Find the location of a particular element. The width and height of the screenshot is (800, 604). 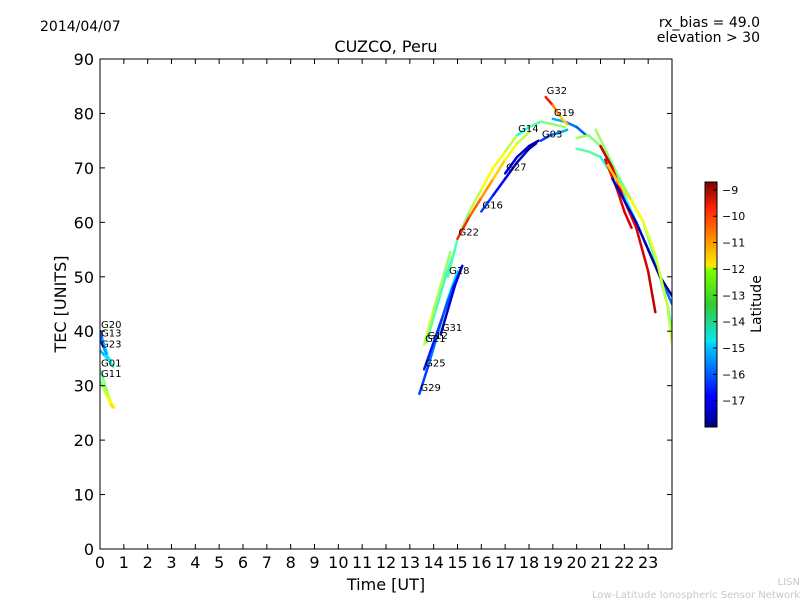

trace-G31 is located at coordinates (451, 300).